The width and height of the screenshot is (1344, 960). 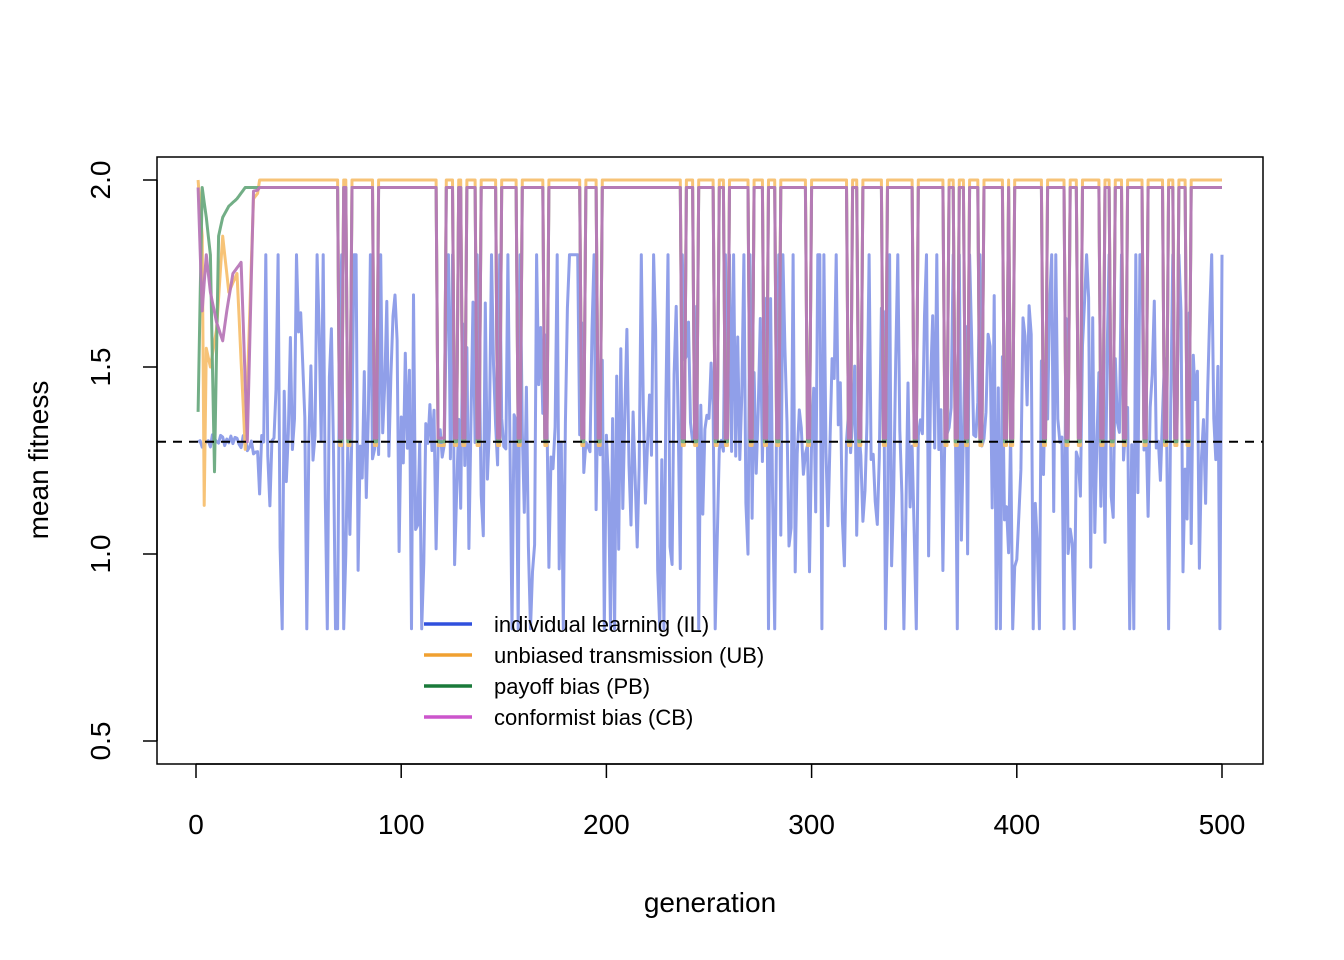 What do you see at coordinates (1222, 824) in the screenshot?
I see `x-tick-label: 500` at bounding box center [1222, 824].